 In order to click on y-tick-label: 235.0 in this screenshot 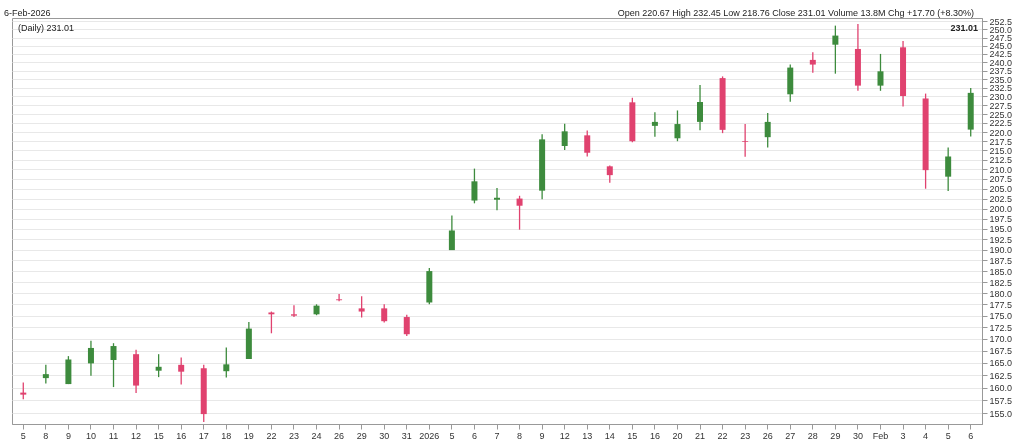, I will do `click(1001, 79)`.